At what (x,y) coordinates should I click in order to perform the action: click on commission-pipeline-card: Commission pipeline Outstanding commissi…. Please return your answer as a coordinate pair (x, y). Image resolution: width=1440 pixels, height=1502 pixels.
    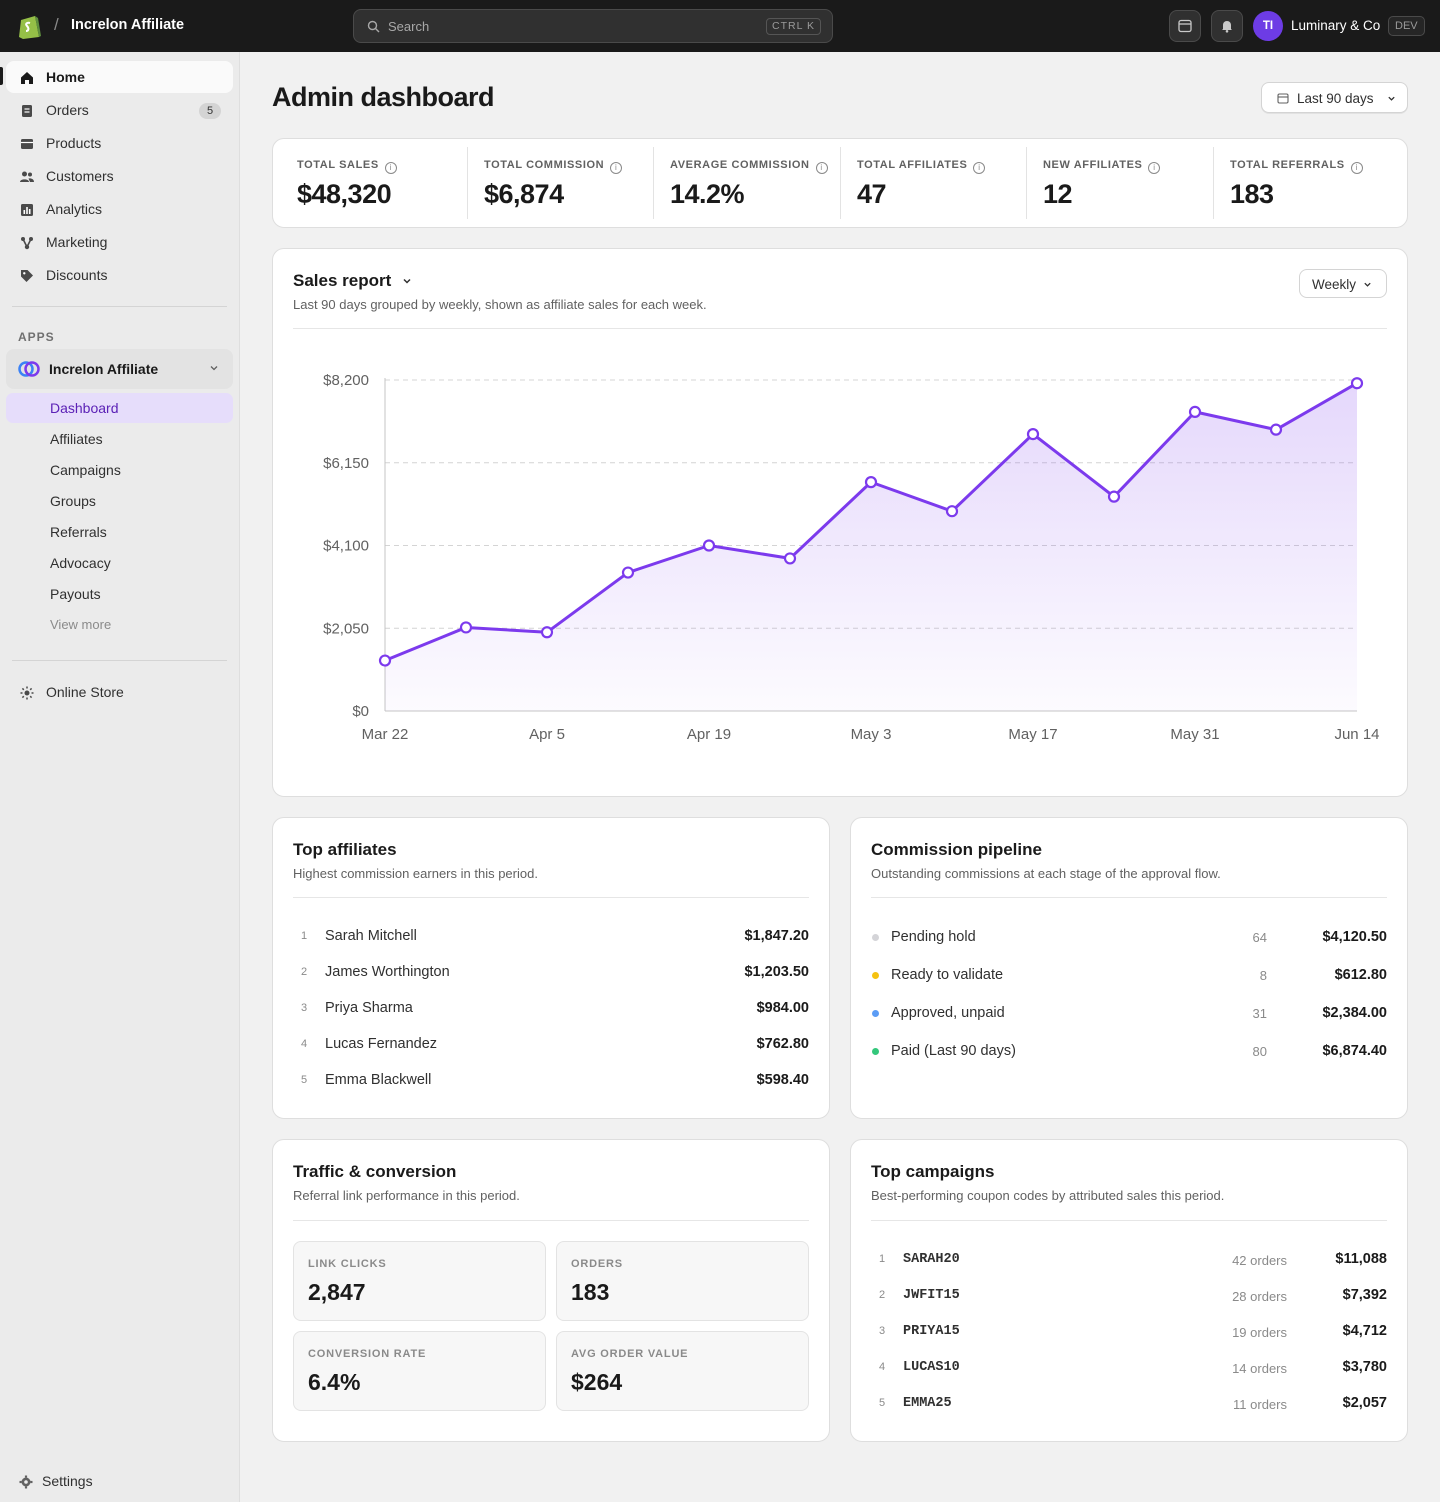
    Looking at the image, I should click on (1129, 968).